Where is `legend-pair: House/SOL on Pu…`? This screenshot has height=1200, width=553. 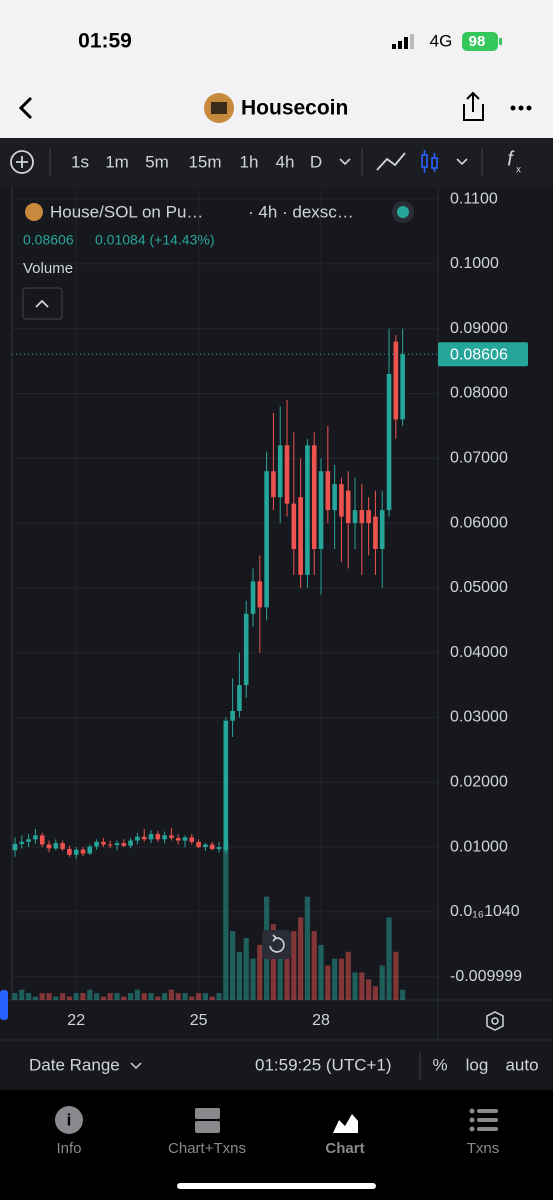 legend-pair: House/SOL on Pu… is located at coordinates (126, 211).